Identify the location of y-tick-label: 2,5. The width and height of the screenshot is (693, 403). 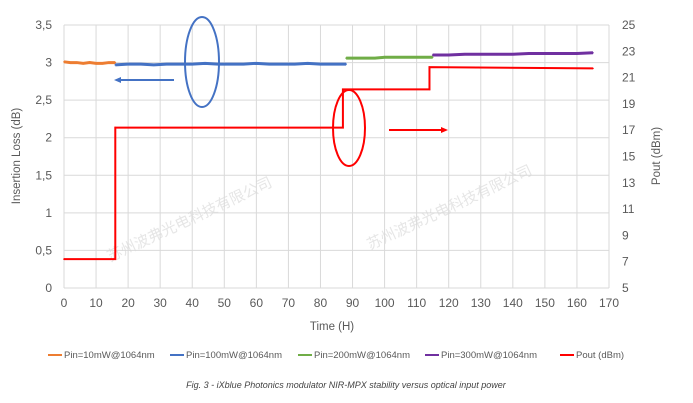
(43, 100).